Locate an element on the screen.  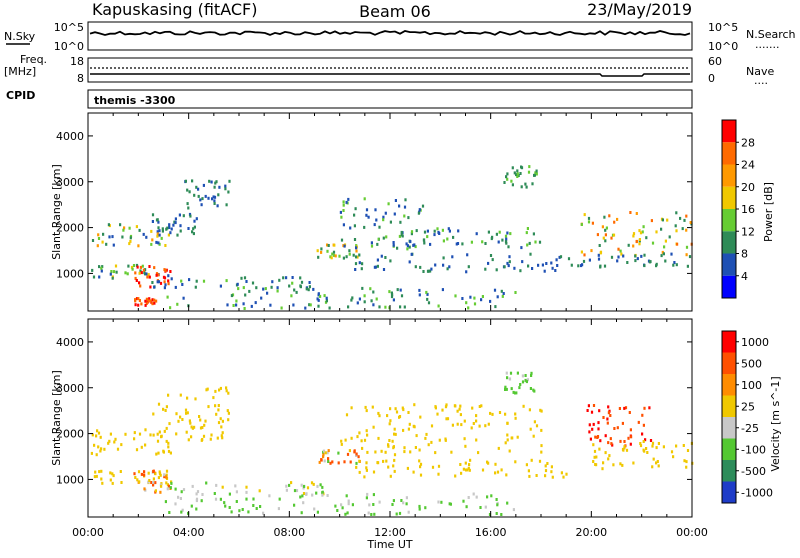
y-tick-label: 2000 is located at coordinates (70, 434).